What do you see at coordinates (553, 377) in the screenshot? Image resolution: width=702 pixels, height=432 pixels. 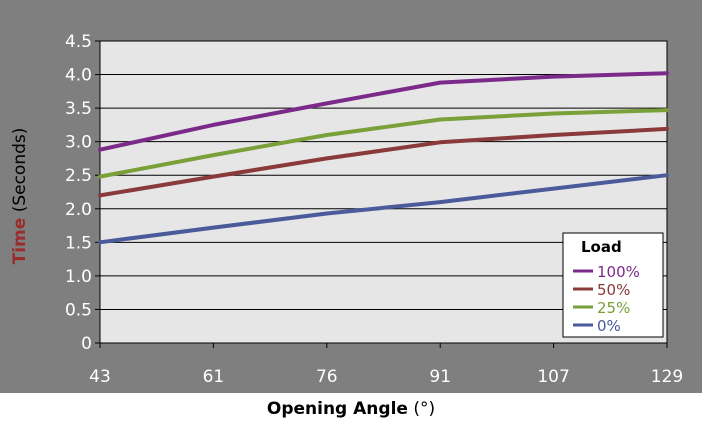 I see `x-tick-label: 107` at bounding box center [553, 377].